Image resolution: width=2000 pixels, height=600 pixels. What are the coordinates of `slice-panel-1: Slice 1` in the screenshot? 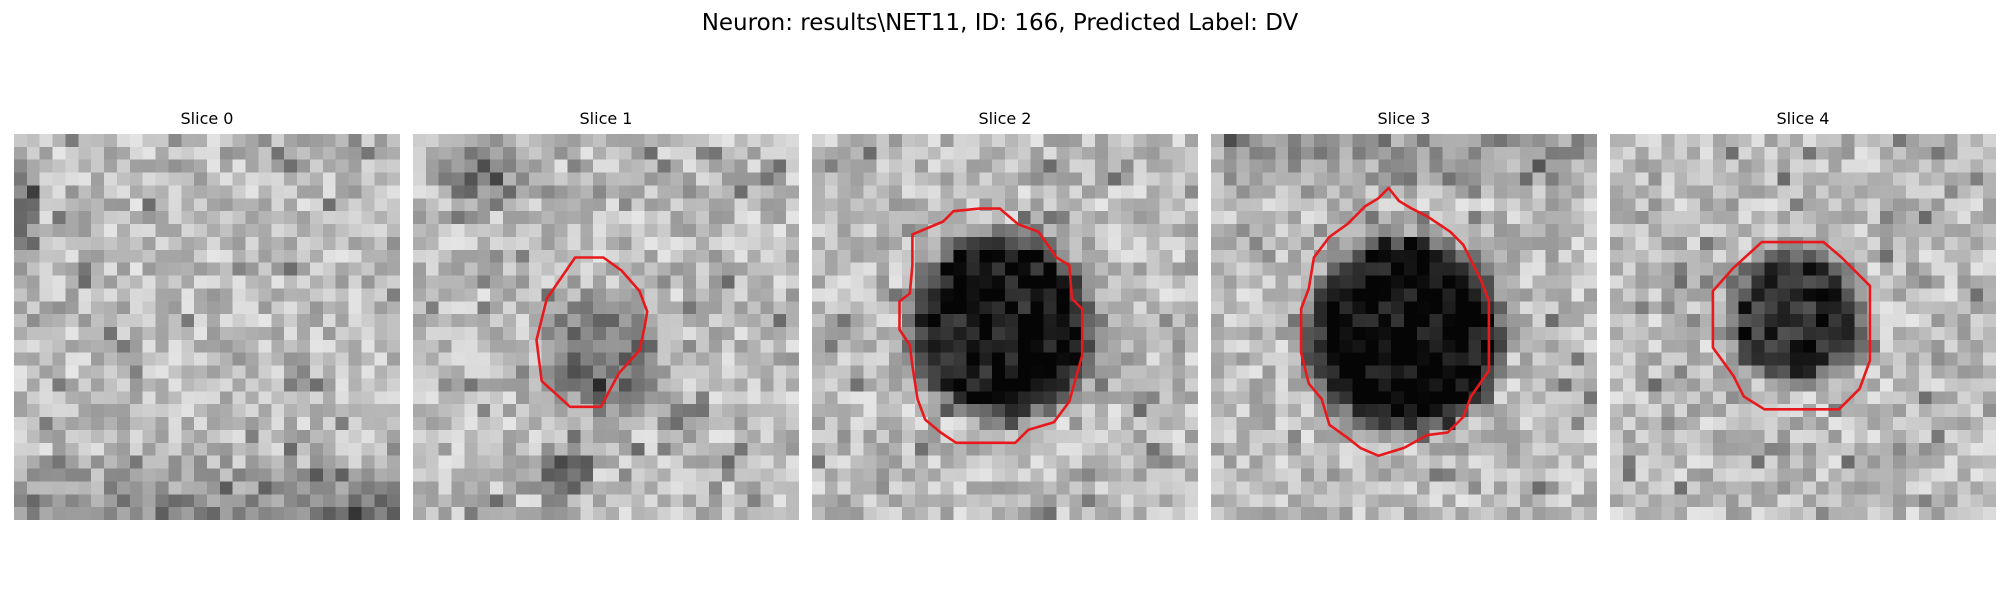 It's located at (606, 314).